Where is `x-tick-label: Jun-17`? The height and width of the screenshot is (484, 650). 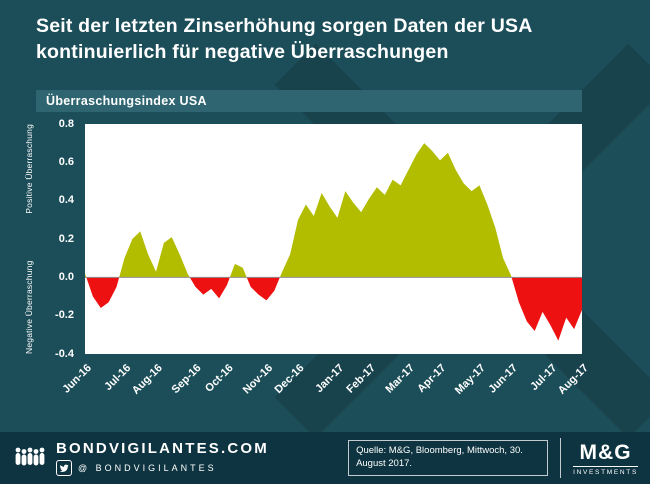 x-tick-label: Jun-17 is located at coordinates (502, 379).